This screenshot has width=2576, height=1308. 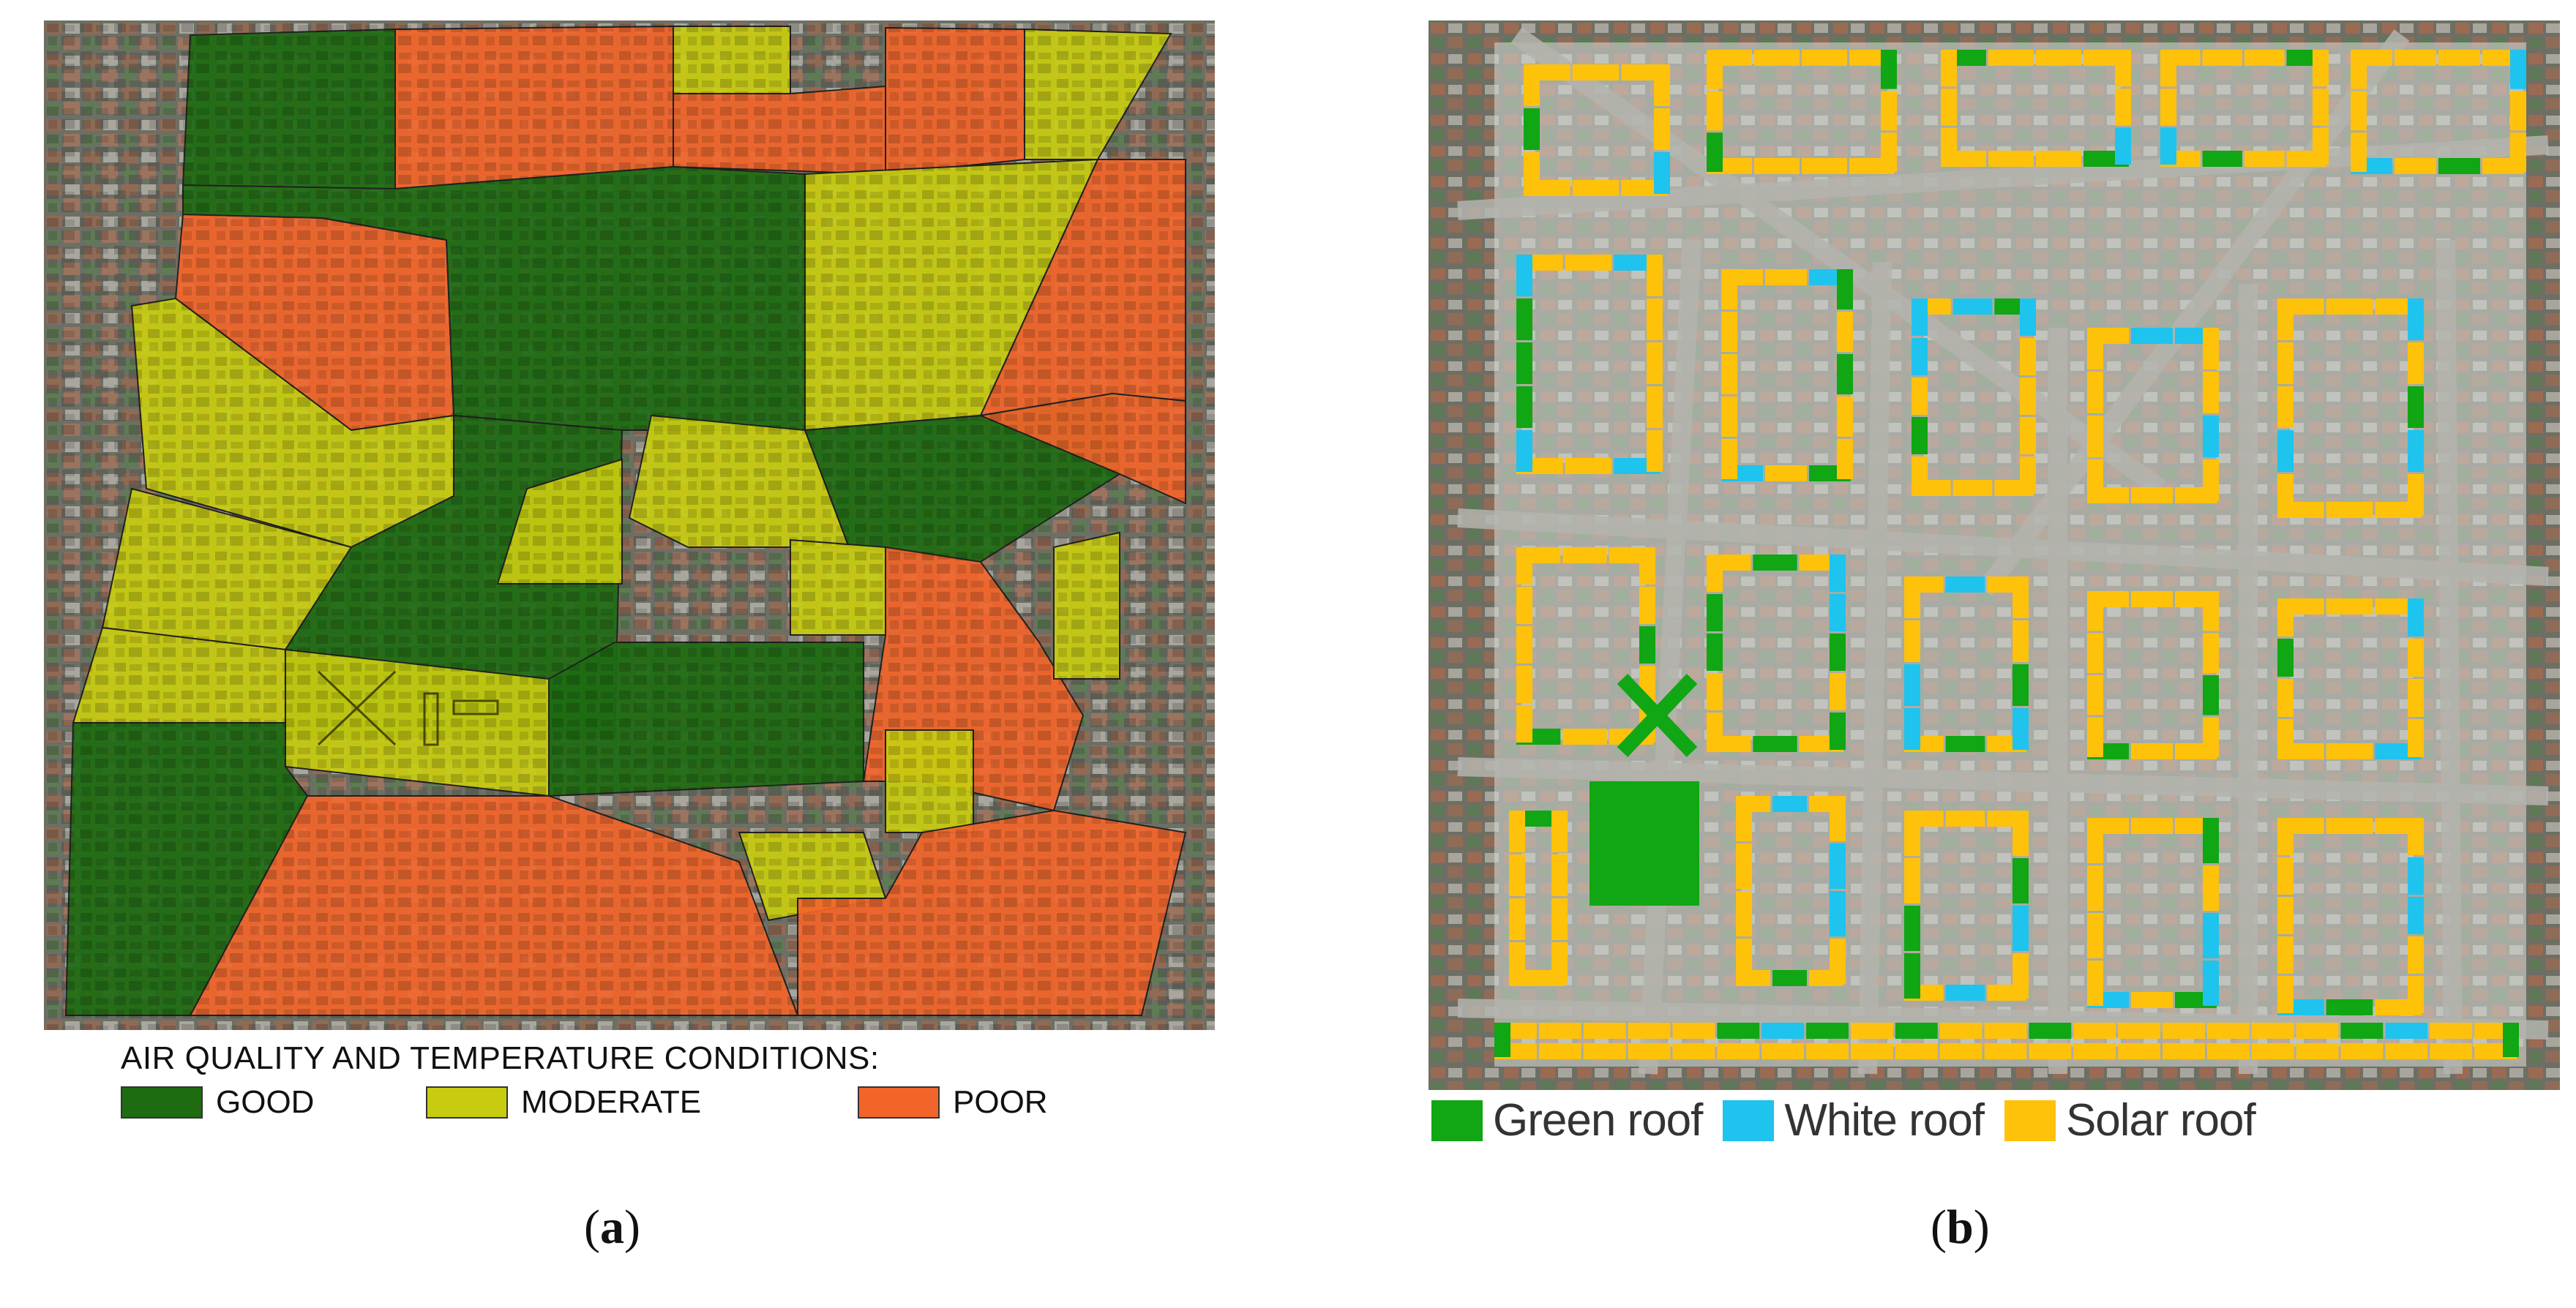 I want to click on legend-label-green-roof: Green roof, so click(x=1598, y=1120).